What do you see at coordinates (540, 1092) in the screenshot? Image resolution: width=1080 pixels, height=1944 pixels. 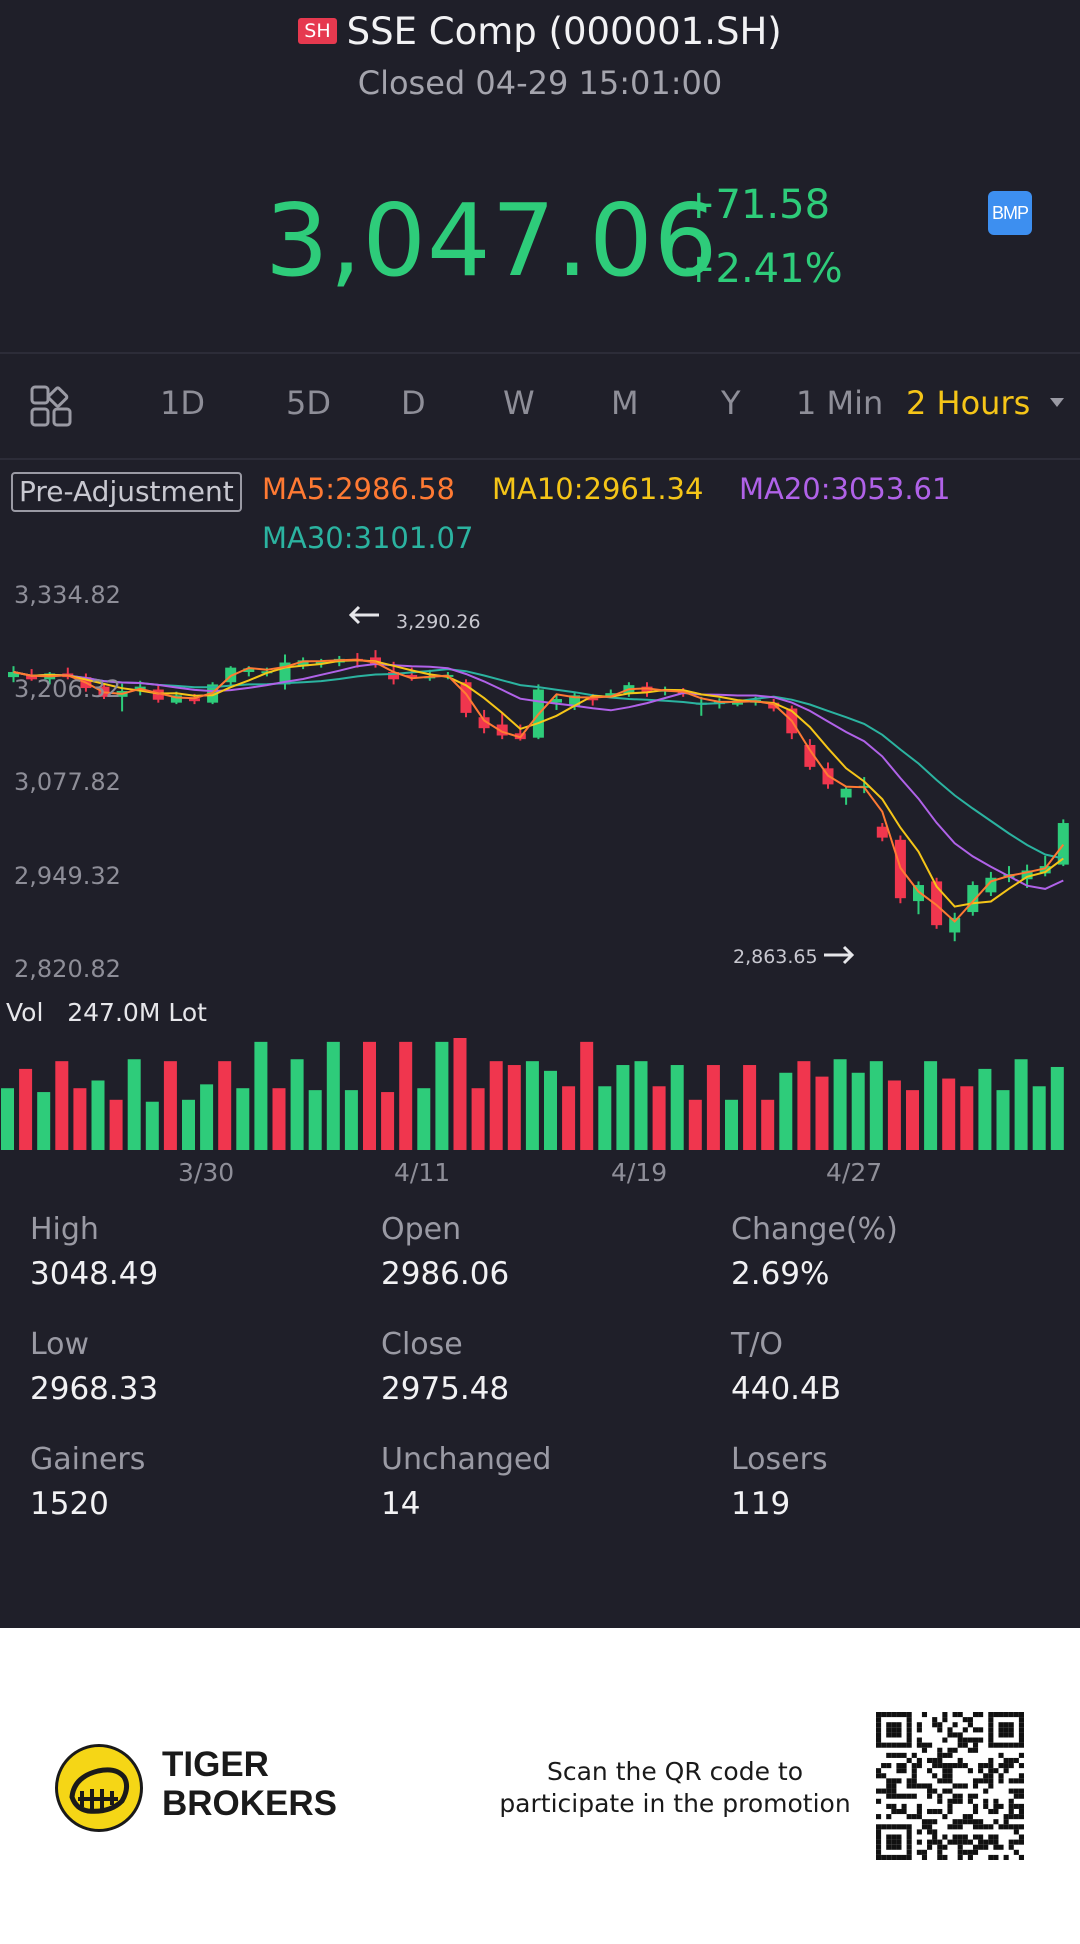 I see `volume-chart` at bounding box center [540, 1092].